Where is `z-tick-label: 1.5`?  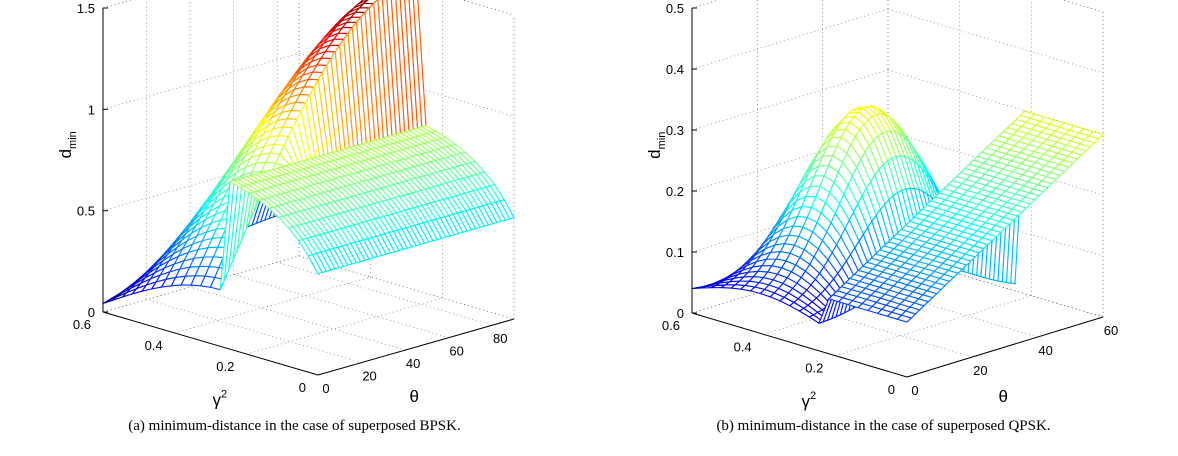 z-tick-label: 1.5 is located at coordinates (86, 8).